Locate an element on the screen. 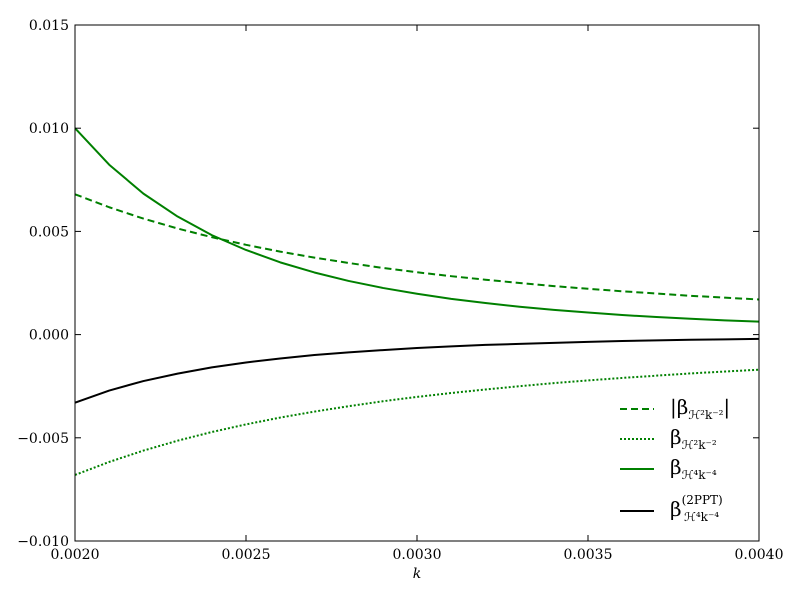 The height and width of the screenshot is (600, 800). x-tick-label: 0.0040 is located at coordinates (759, 555).